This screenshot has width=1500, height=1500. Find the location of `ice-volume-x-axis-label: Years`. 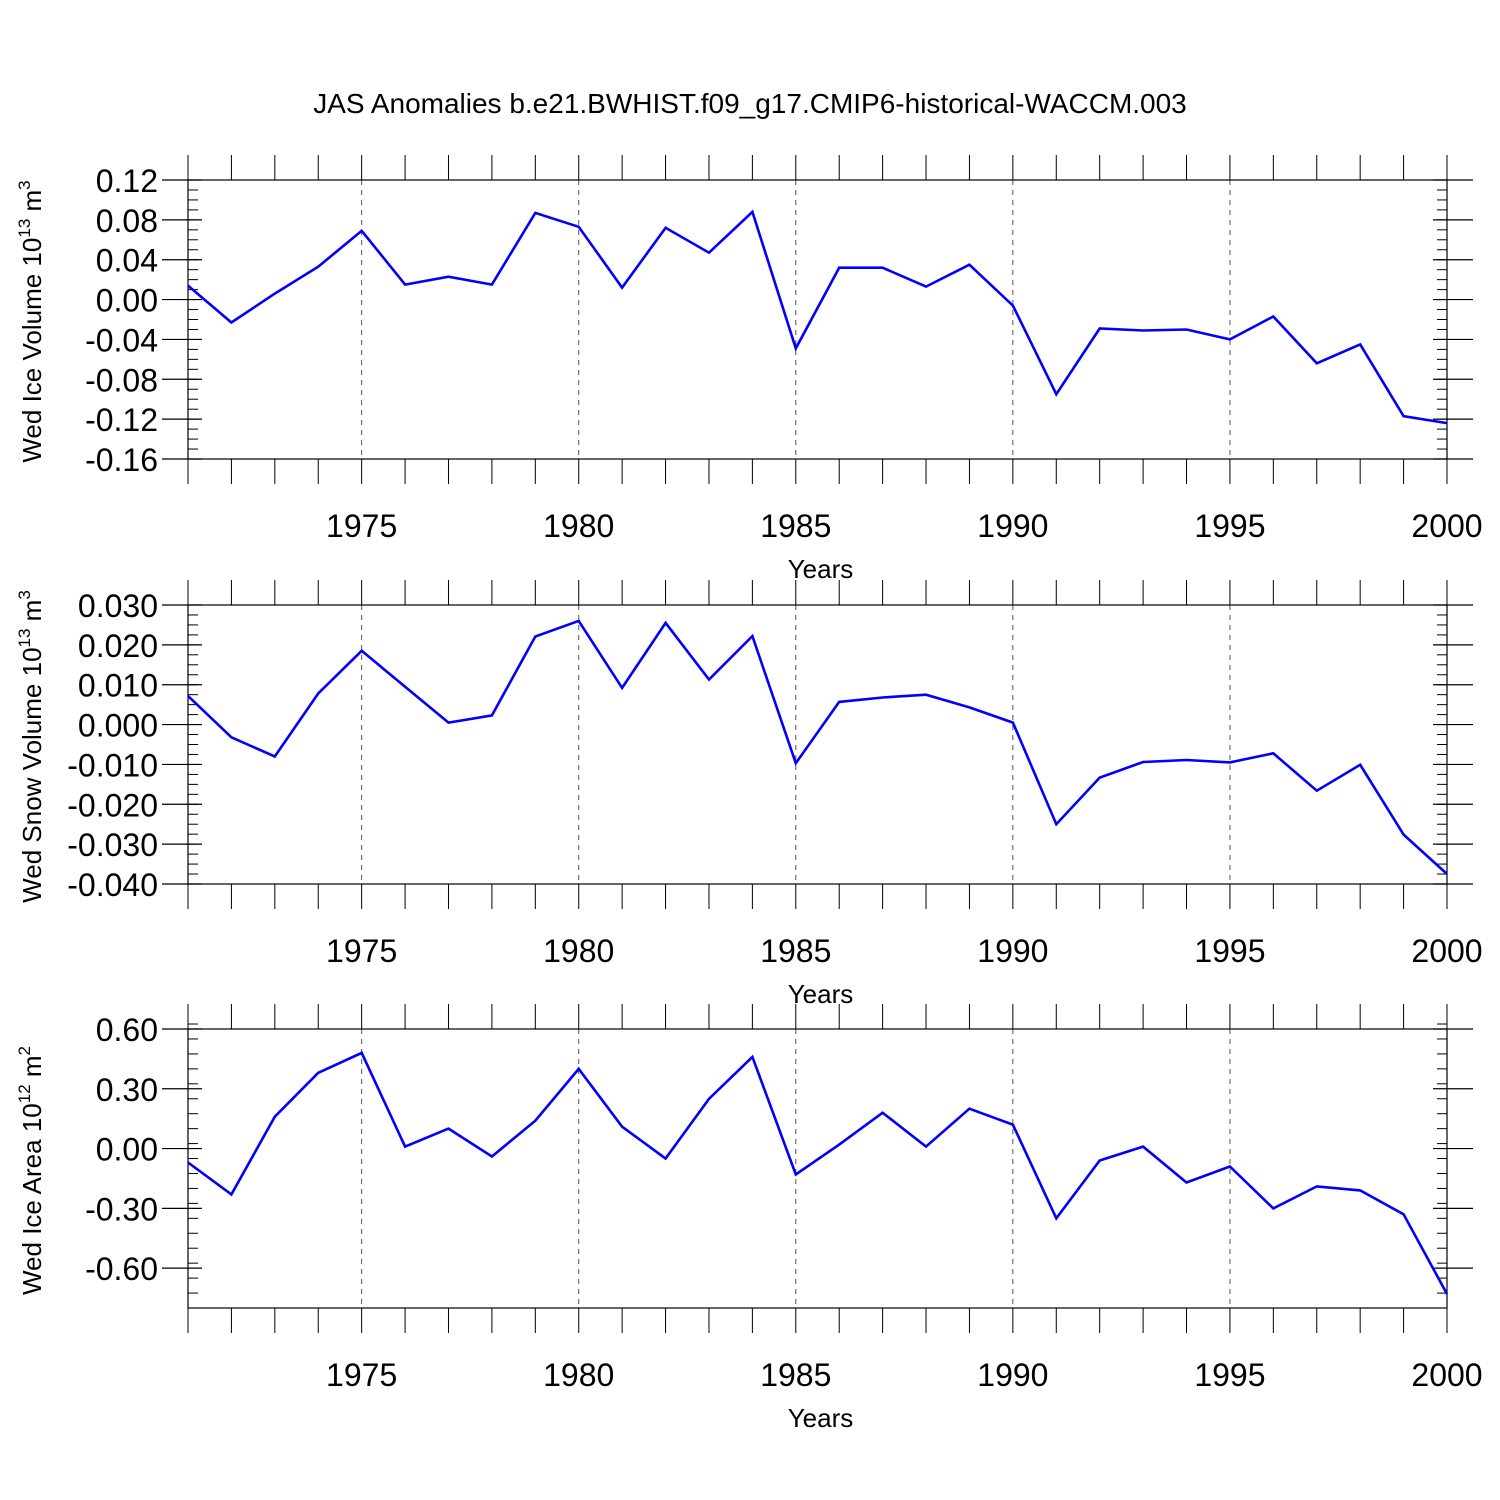

ice-volume-x-axis-label: Years is located at coordinates (821, 569).